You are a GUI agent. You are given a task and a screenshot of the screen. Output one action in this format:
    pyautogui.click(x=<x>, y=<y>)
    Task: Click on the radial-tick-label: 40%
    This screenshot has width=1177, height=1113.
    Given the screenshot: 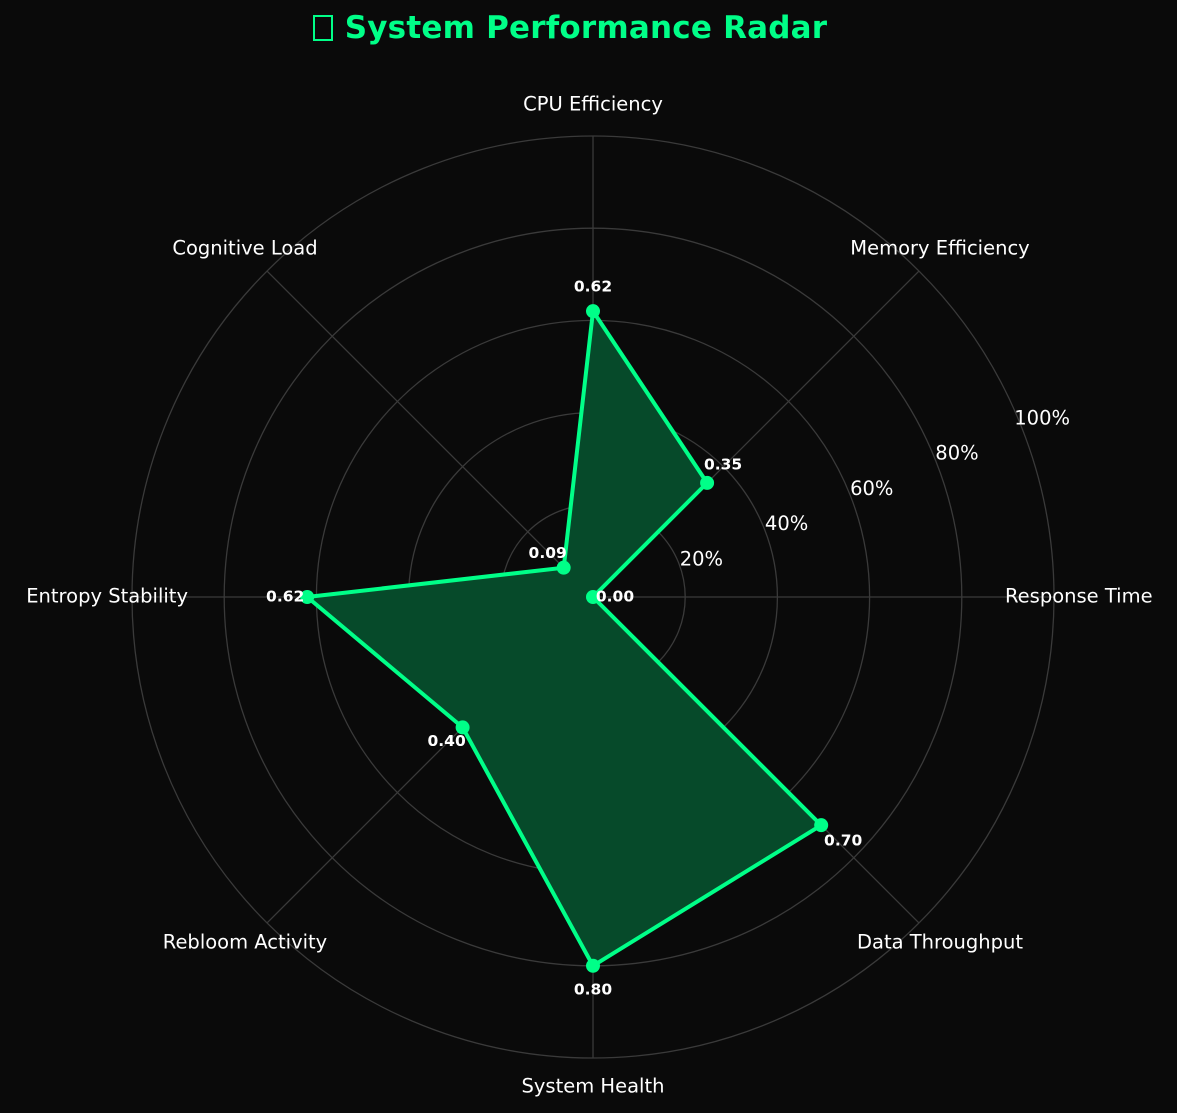 What is the action you would take?
    pyautogui.click(x=786, y=523)
    